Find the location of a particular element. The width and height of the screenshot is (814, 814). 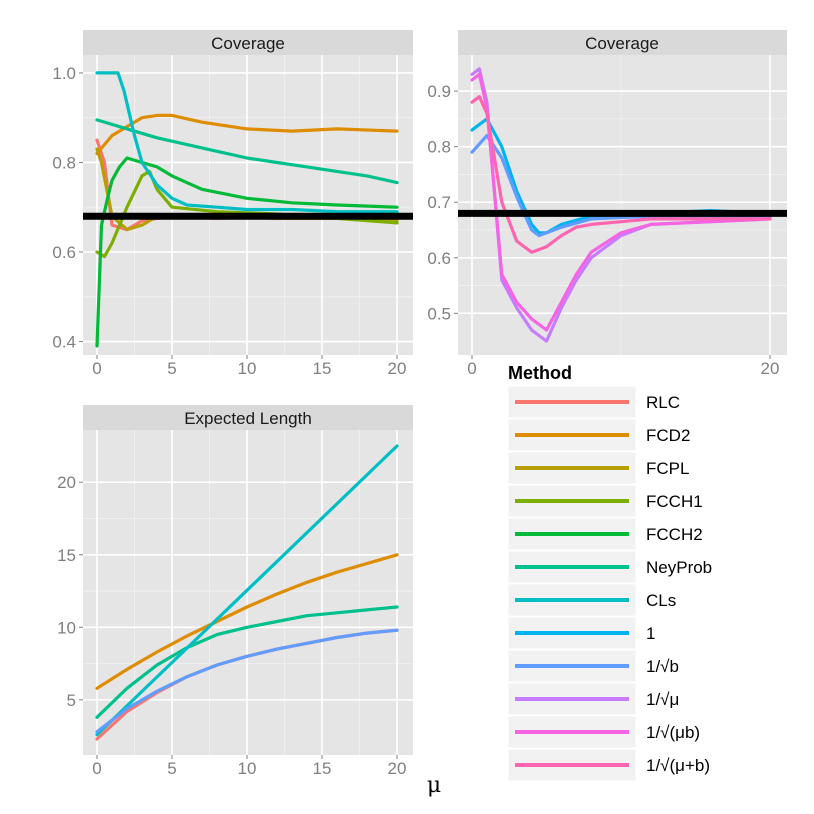

legend-item-1-b: 1/√b is located at coordinates (593, 666).